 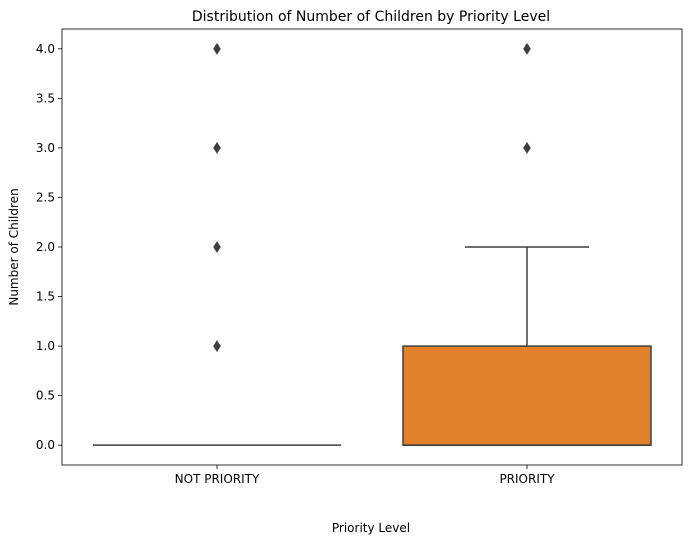 What do you see at coordinates (45, 297) in the screenshot?
I see `y-tick-label: 1.5` at bounding box center [45, 297].